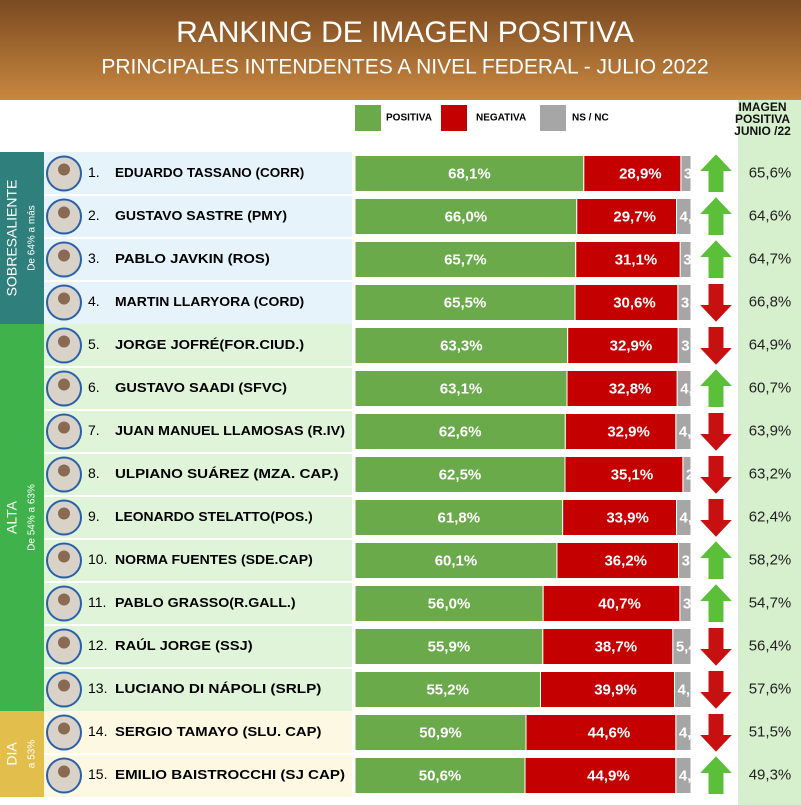  I want to click on bar-label: 35,1%, so click(632, 474).